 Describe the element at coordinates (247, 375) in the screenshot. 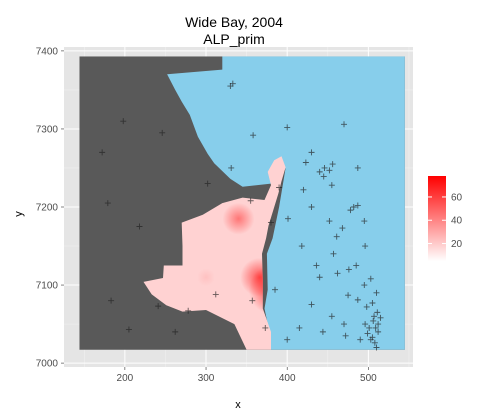

I see `x-axis: 200 300 400 500` at that location.